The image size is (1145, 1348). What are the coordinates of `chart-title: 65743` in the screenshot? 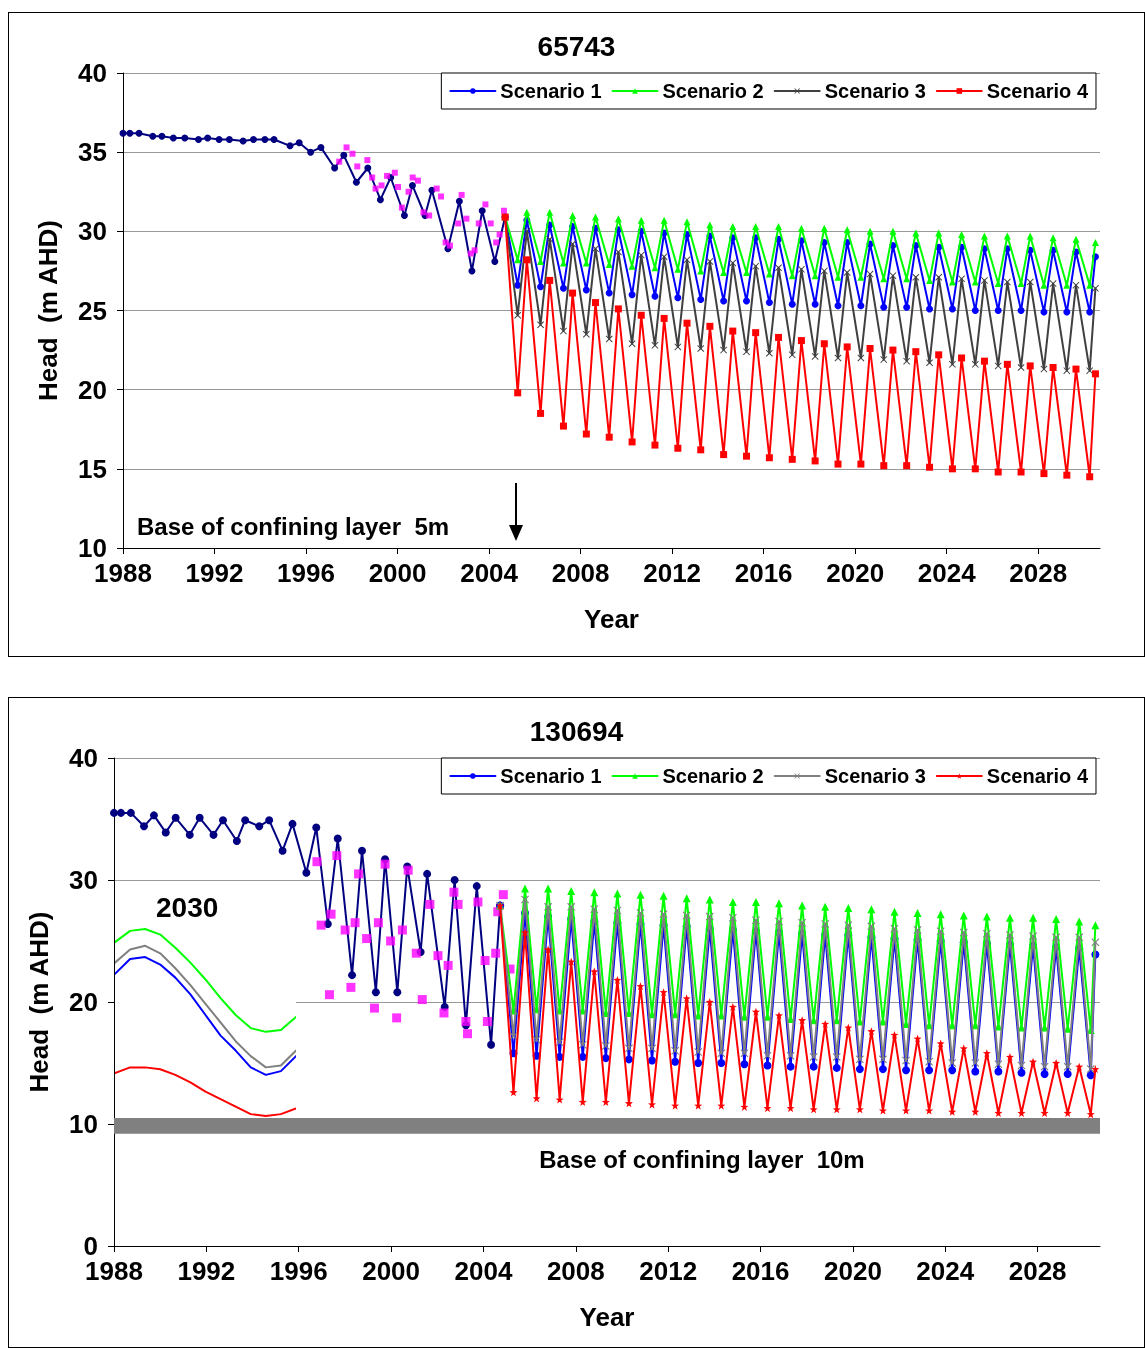 It's located at (576, 46).